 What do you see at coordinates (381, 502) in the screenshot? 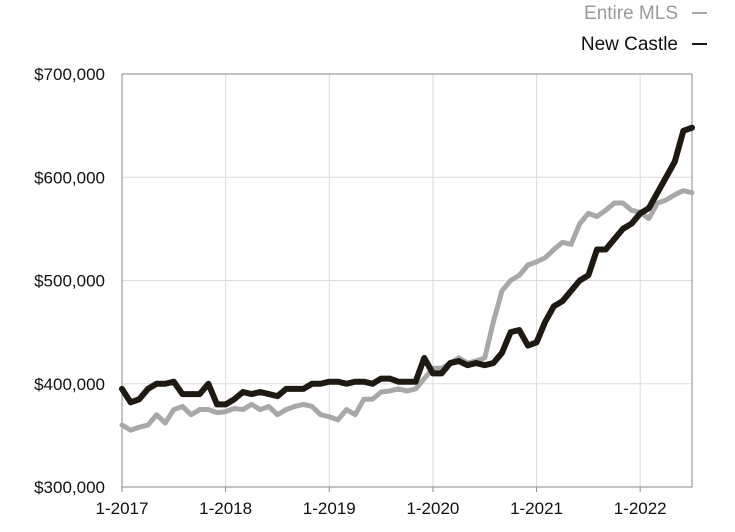
I see `x-axis: 1-2017 1-2018 1-2019 1-2020 1-2021 1-2022` at bounding box center [381, 502].